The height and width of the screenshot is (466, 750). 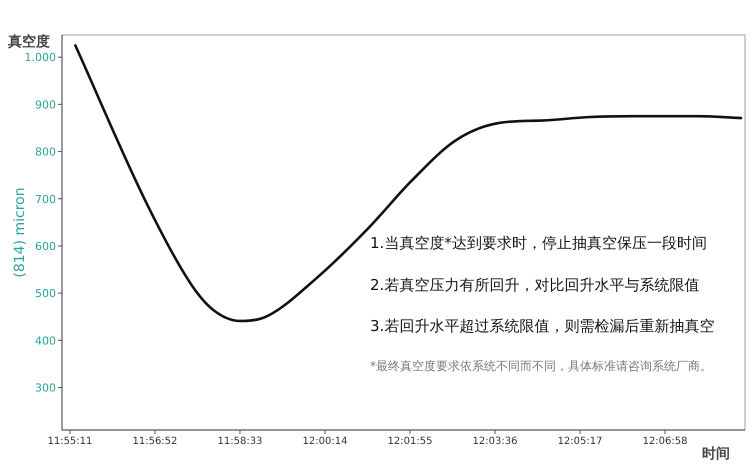 What do you see at coordinates (45, 199) in the screenshot?
I see `y-tick-label: 700` at bounding box center [45, 199].